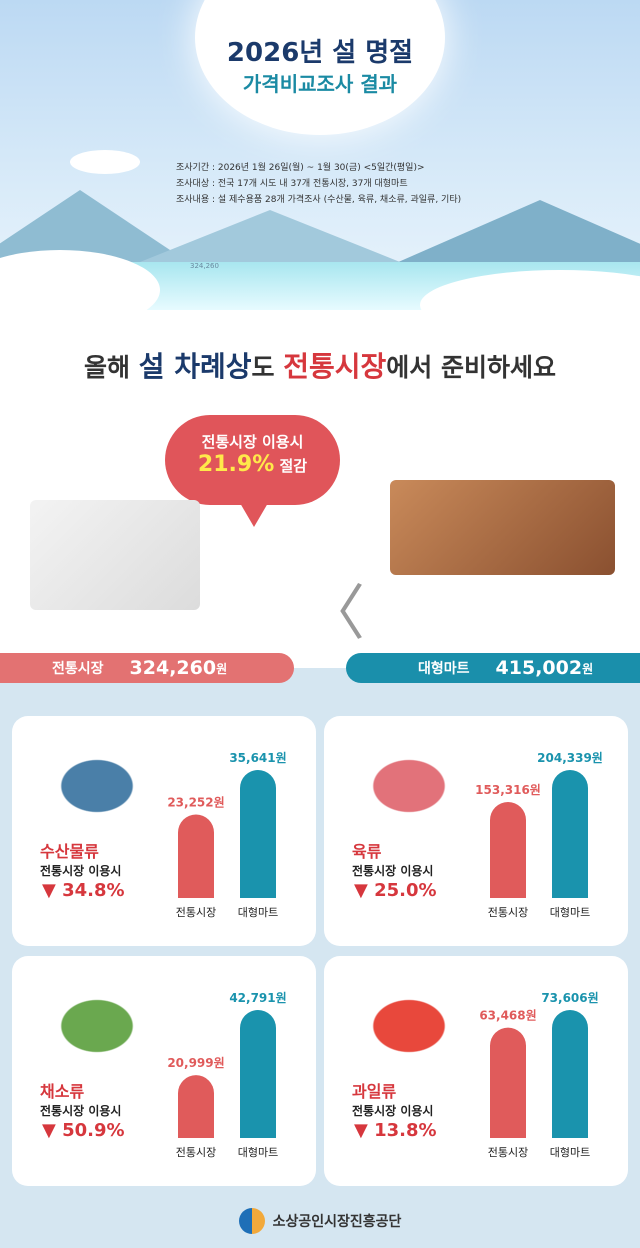 This screenshot has height=1248, width=640. I want to click on footer: 소상공인시장진흥공단, so click(320, 1221).